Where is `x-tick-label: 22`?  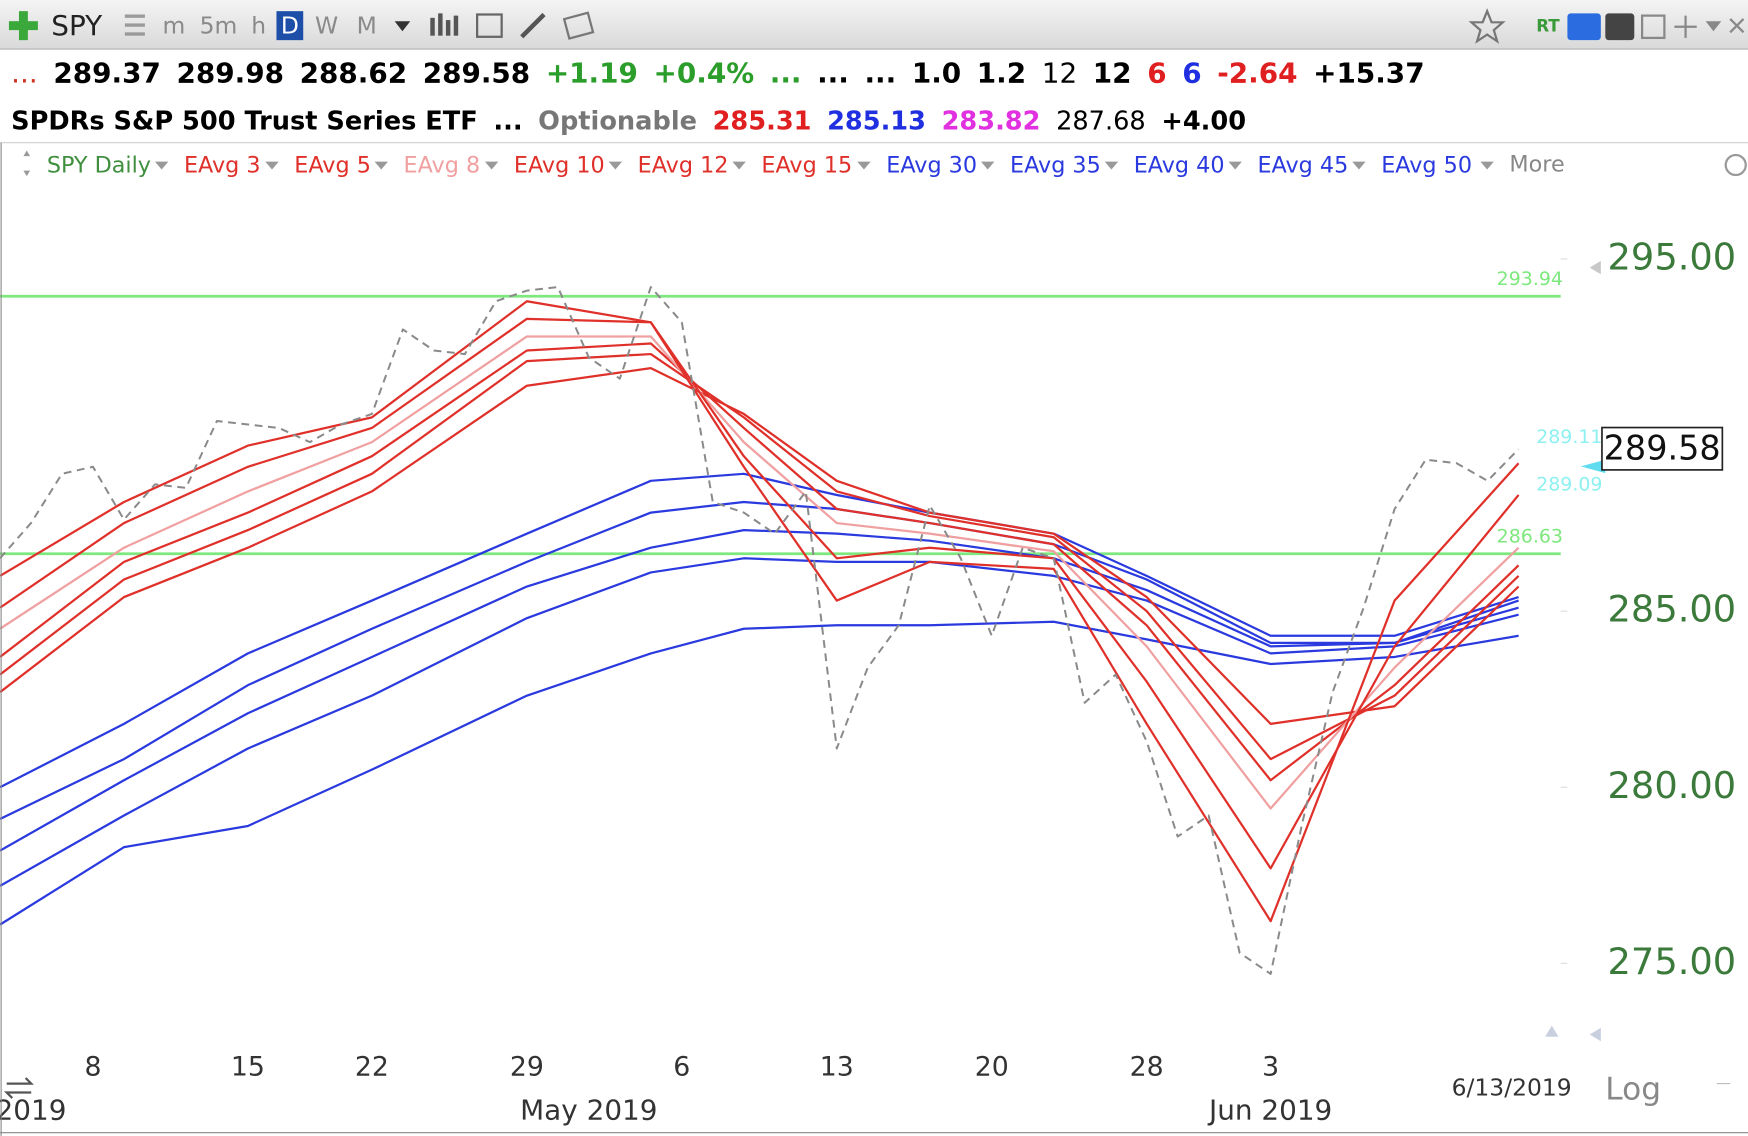 x-tick-label: 22 is located at coordinates (372, 1066).